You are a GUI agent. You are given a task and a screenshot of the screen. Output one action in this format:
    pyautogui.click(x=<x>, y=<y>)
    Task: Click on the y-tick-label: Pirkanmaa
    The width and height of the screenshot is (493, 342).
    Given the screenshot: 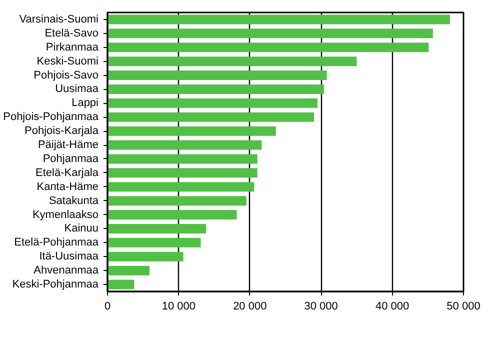 What is the action you would take?
    pyautogui.click(x=73, y=47)
    